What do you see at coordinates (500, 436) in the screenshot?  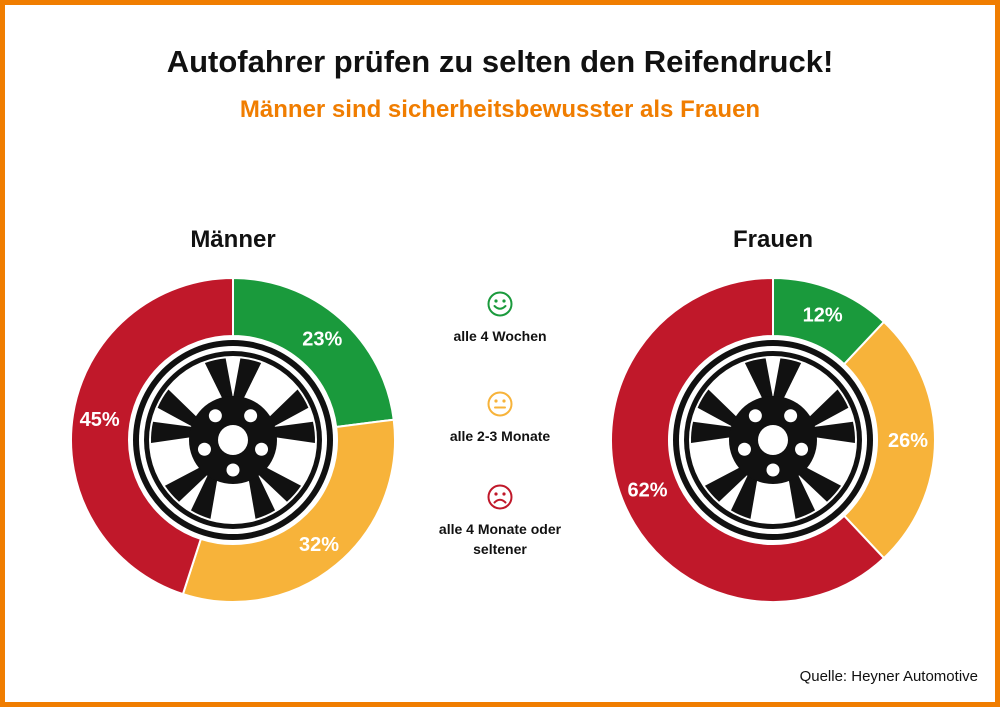 I see `legend-label: alle 2-3 Monate` at bounding box center [500, 436].